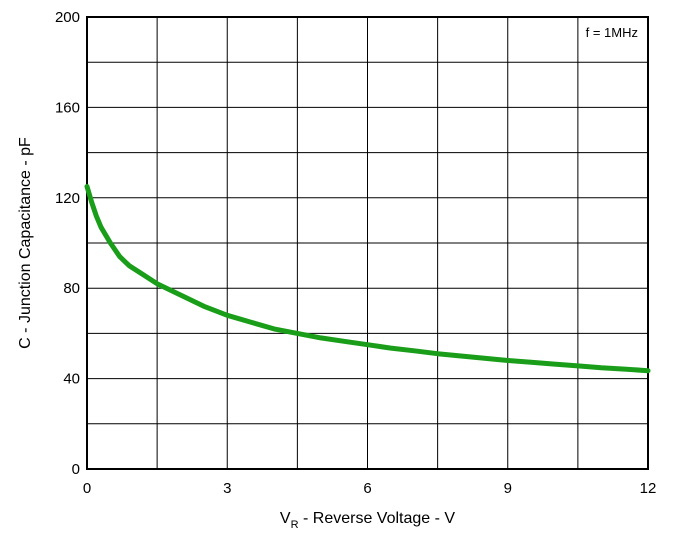 The image size is (678, 533). Describe the element at coordinates (67, 17) in the screenshot. I see `y-tick-label: 200` at that location.